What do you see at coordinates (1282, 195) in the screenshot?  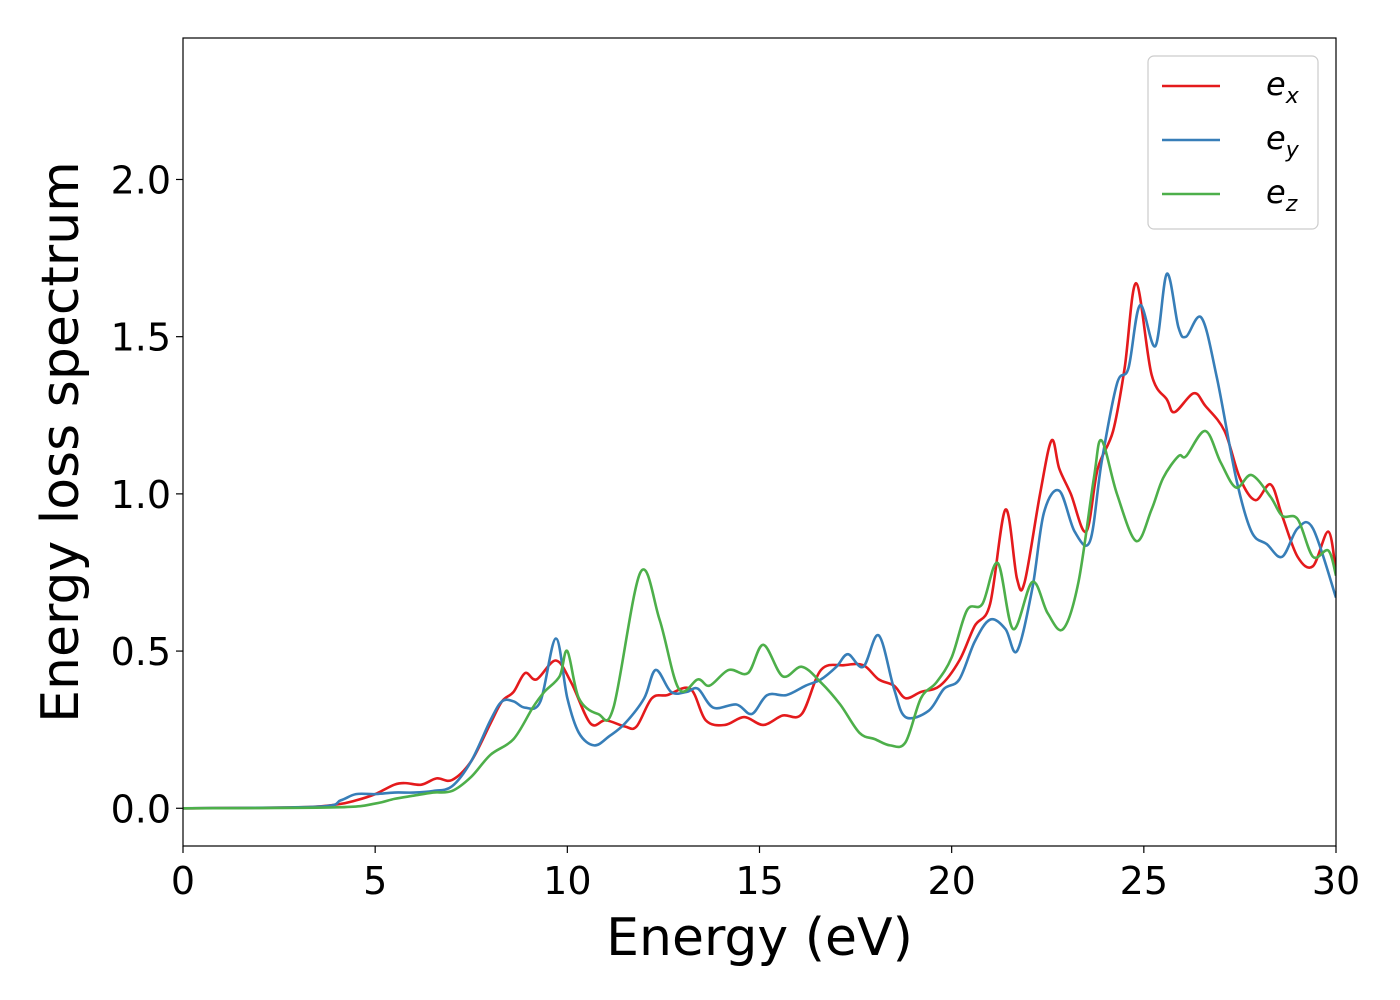 I see `legend-label: ez` at bounding box center [1282, 195].